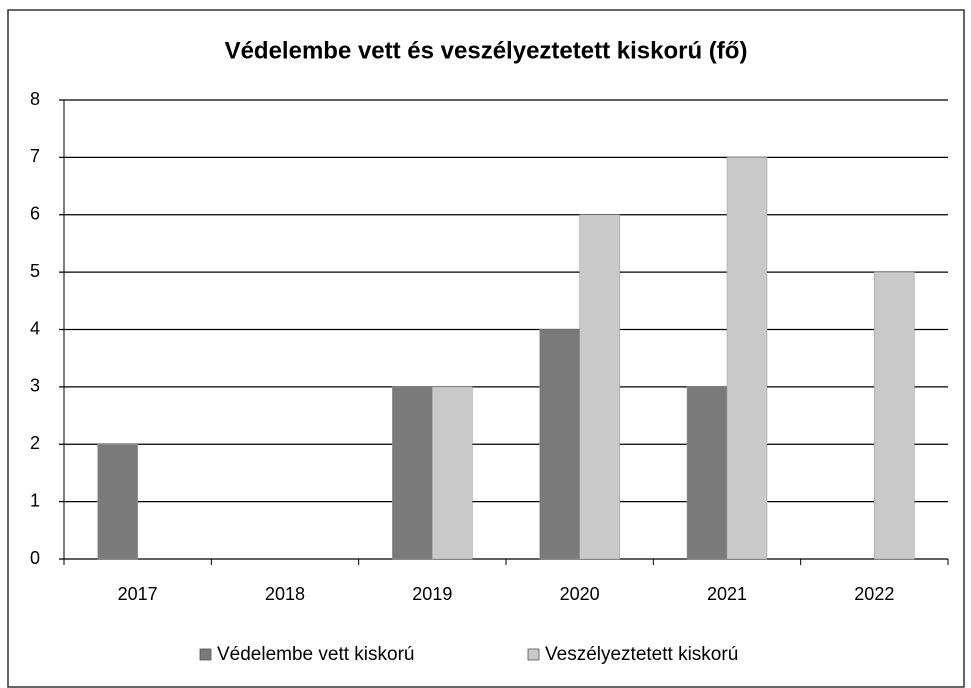 This screenshot has height=688, width=971. I want to click on y-tick-label: 6, so click(35, 214).